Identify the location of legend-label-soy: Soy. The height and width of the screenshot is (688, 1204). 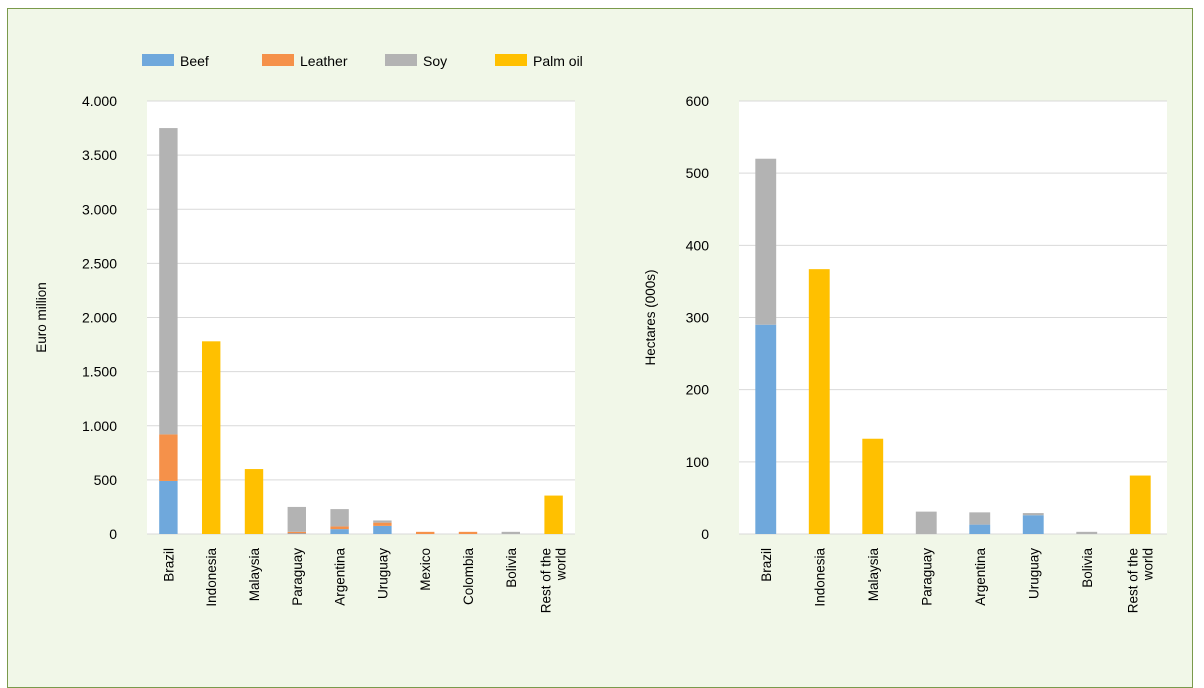
(435, 61).